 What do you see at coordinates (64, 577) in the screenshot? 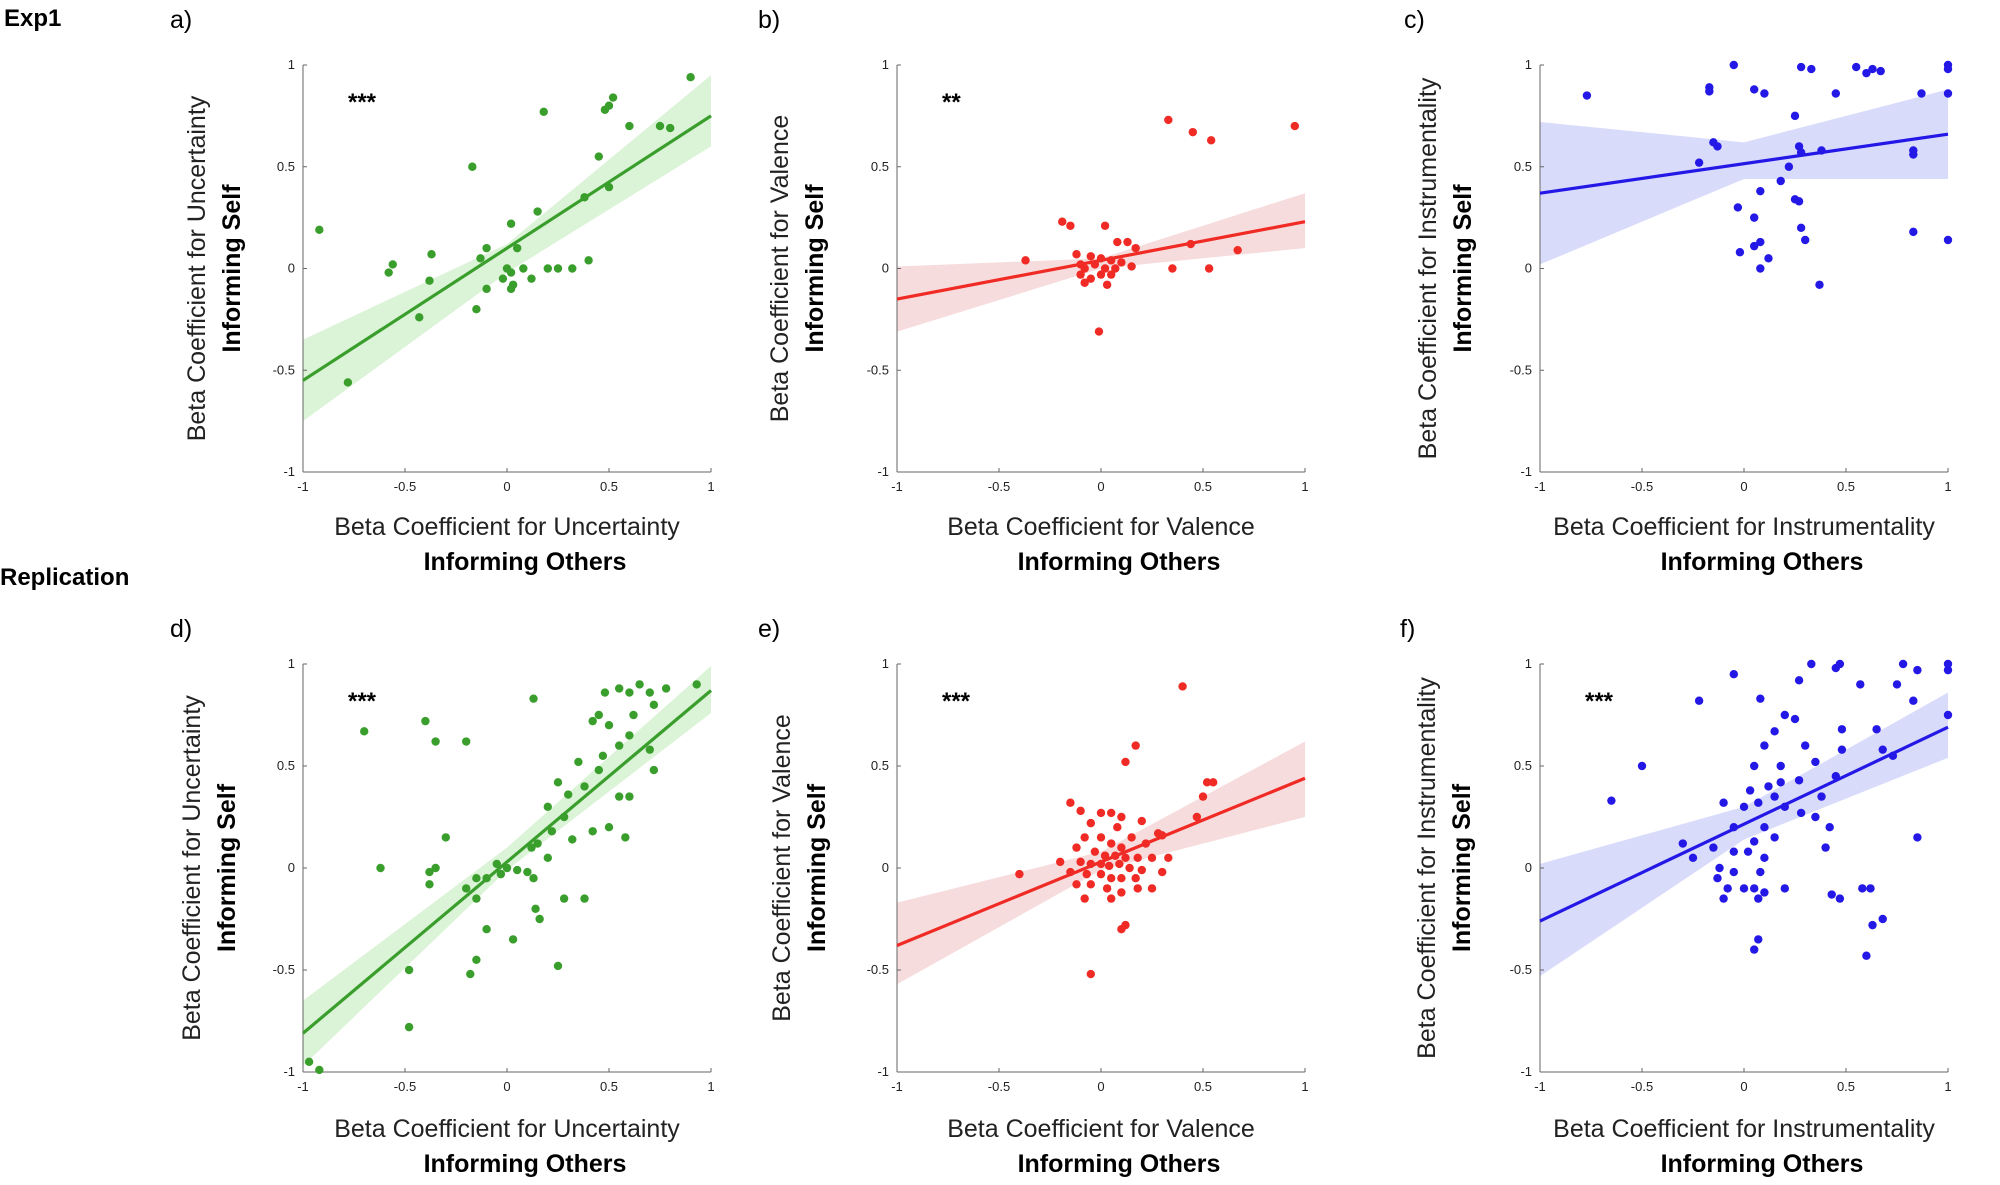
I see `section-label-replication: Replication` at bounding box center [64, 577].